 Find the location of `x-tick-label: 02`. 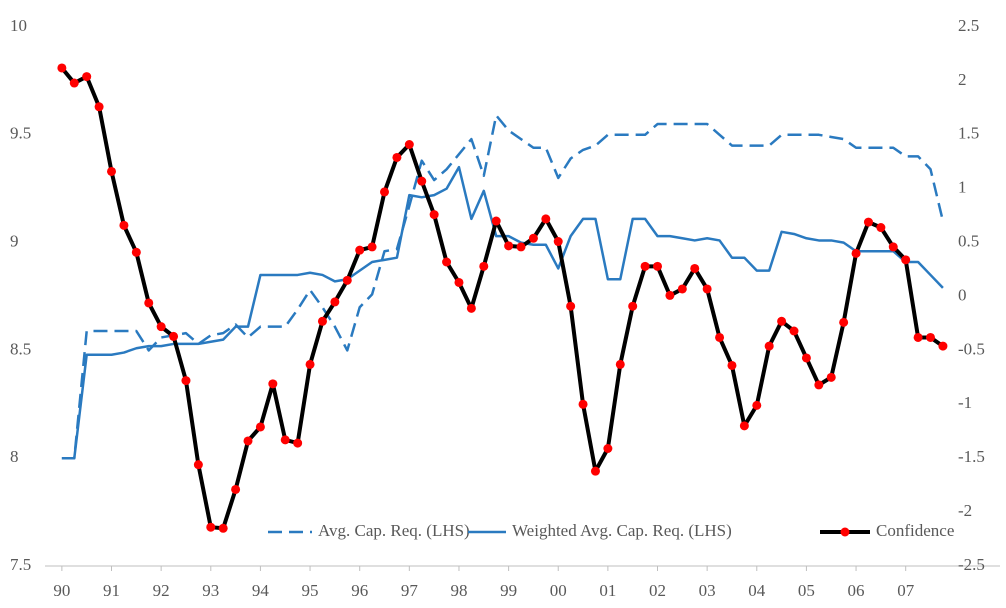

x-tick-label: 02 is located at coordinates (657, 590).